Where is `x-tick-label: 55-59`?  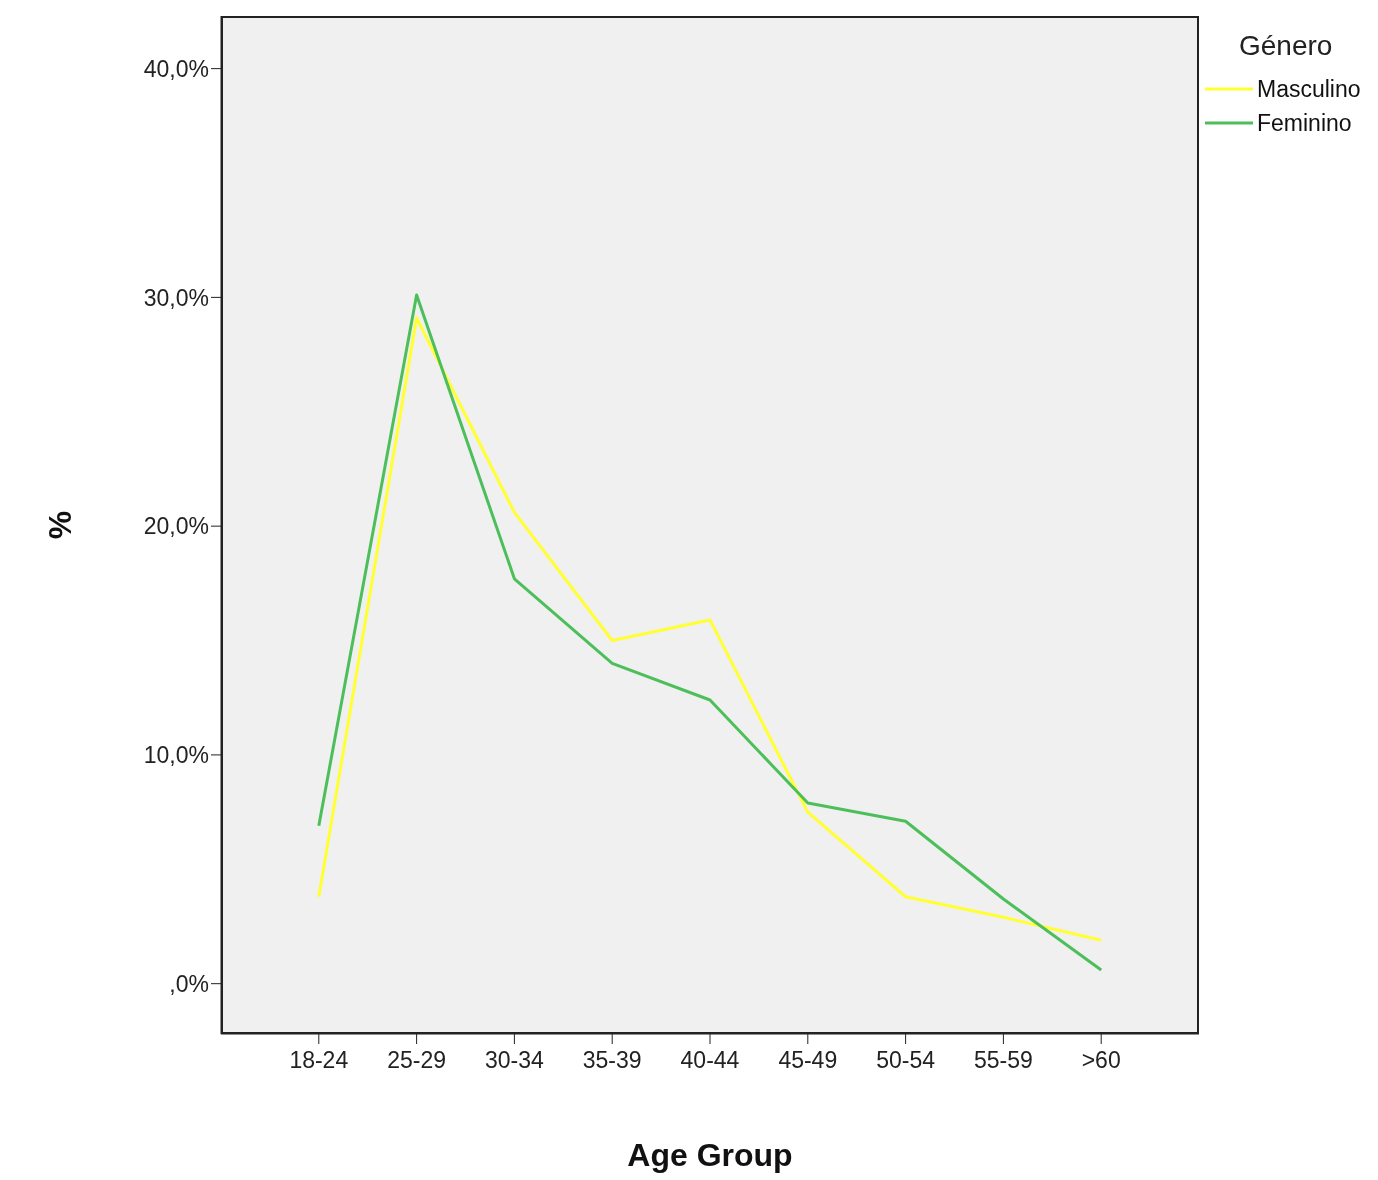
x-tick-label: 55-59 is located at coordinates (1003, 1060).